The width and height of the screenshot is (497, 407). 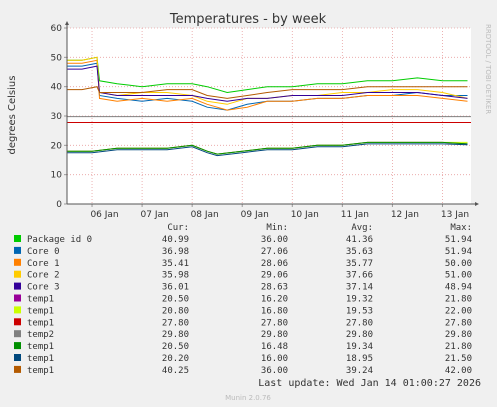 What do you see at coordinates (255, 215) in the screenshot?
I see `x-tick-label: 09 Jan` at bounding box center [255, 215].